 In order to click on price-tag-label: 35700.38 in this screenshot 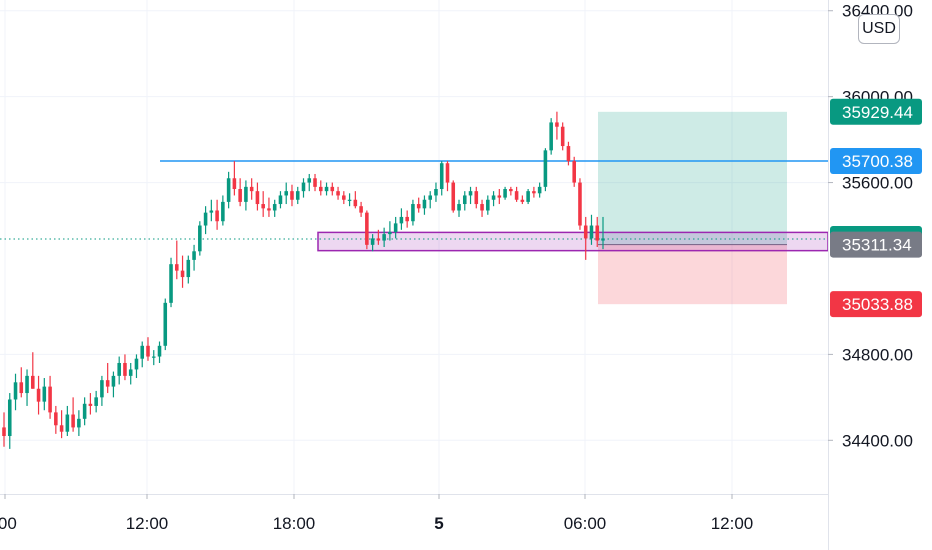, I will do `click(877, 161)`.